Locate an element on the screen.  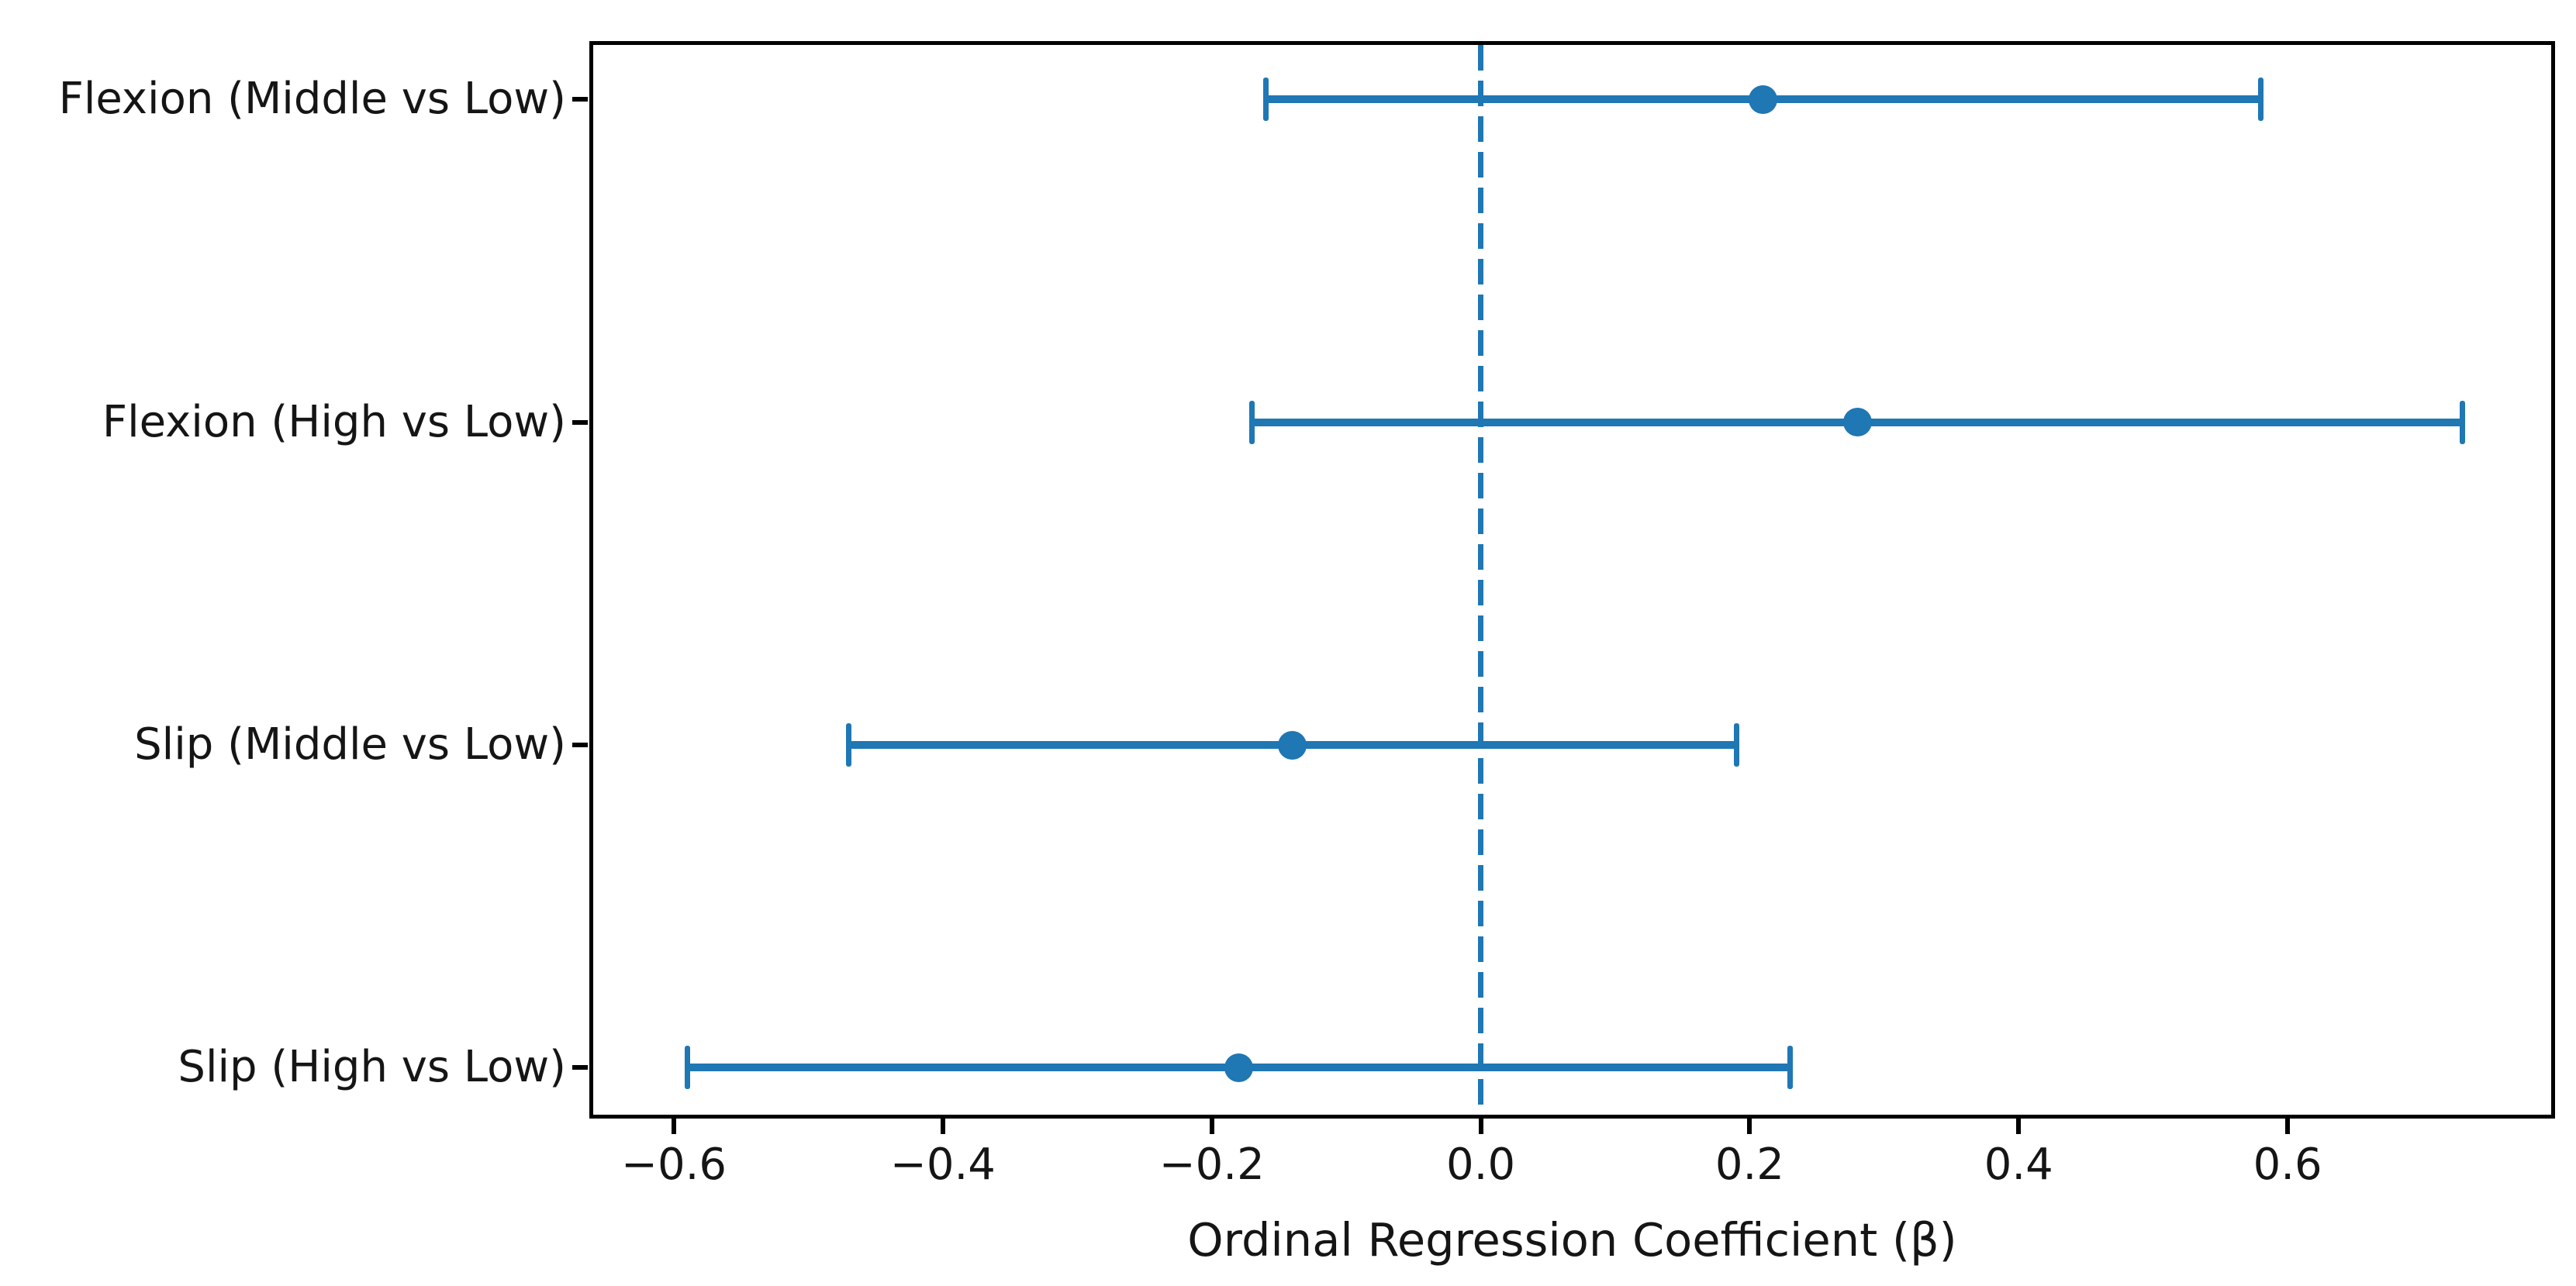
x-axis-tick-label: 0.0 is located at coordinates (1481, 1164).